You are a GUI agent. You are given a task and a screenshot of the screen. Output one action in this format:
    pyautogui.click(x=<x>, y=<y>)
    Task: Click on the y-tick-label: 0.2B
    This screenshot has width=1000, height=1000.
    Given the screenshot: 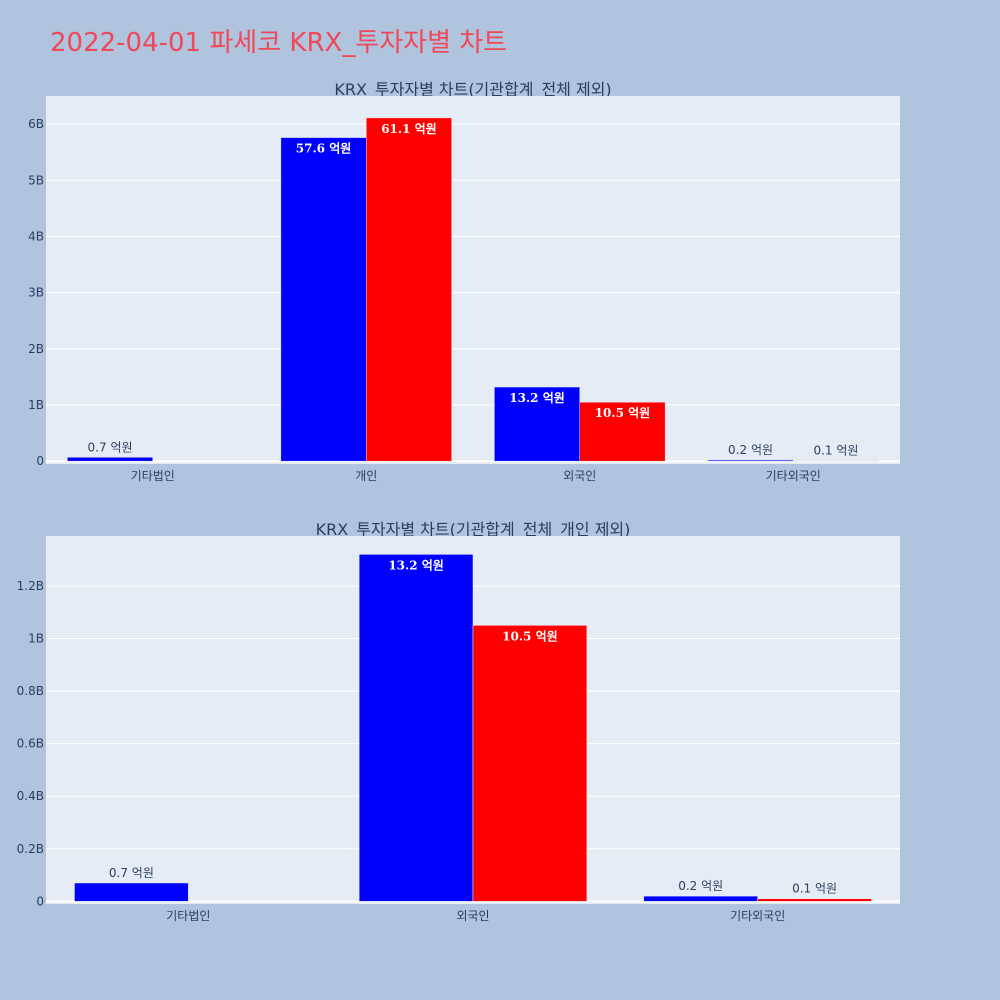 What is the action you would take?
    pyautogui.click(x=30, y=849)
    